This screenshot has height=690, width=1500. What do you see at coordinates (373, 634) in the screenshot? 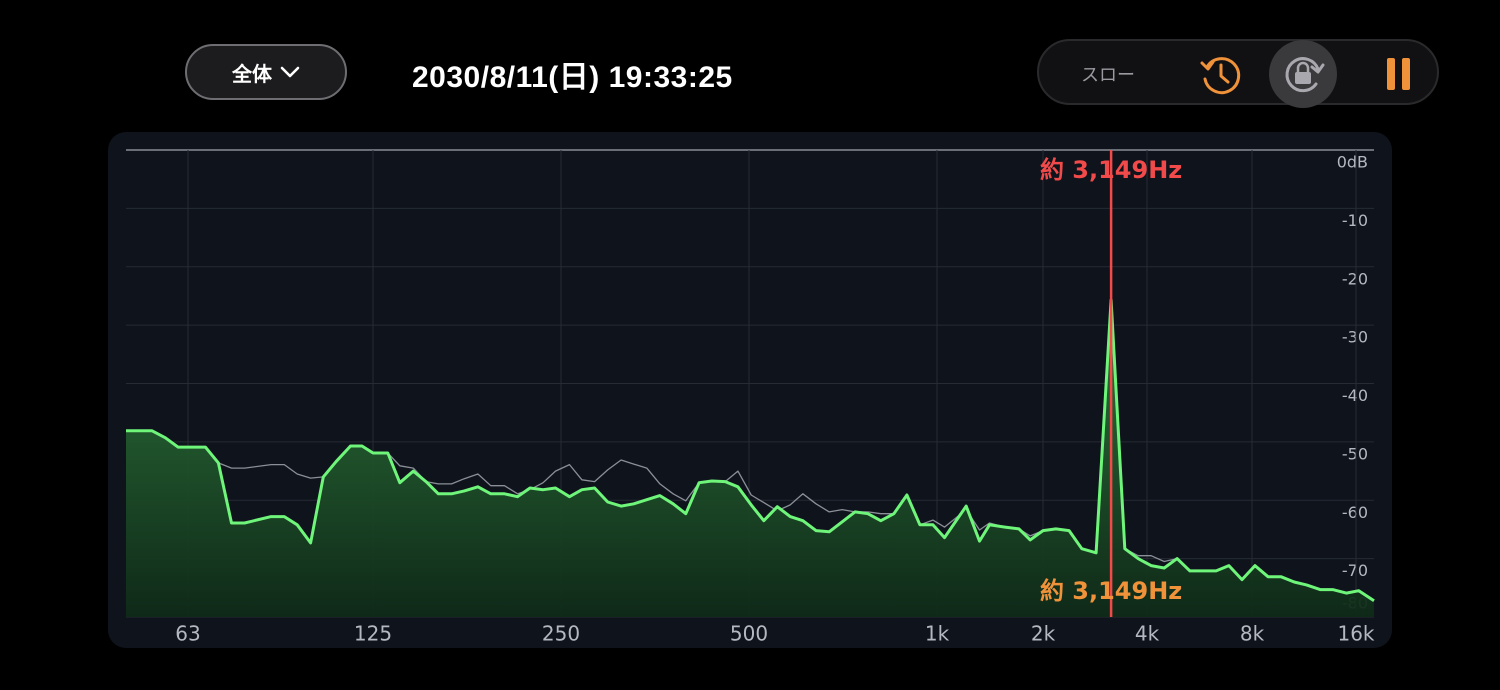
I see `x-tick-label: 125` at bounding box center [373, 634].